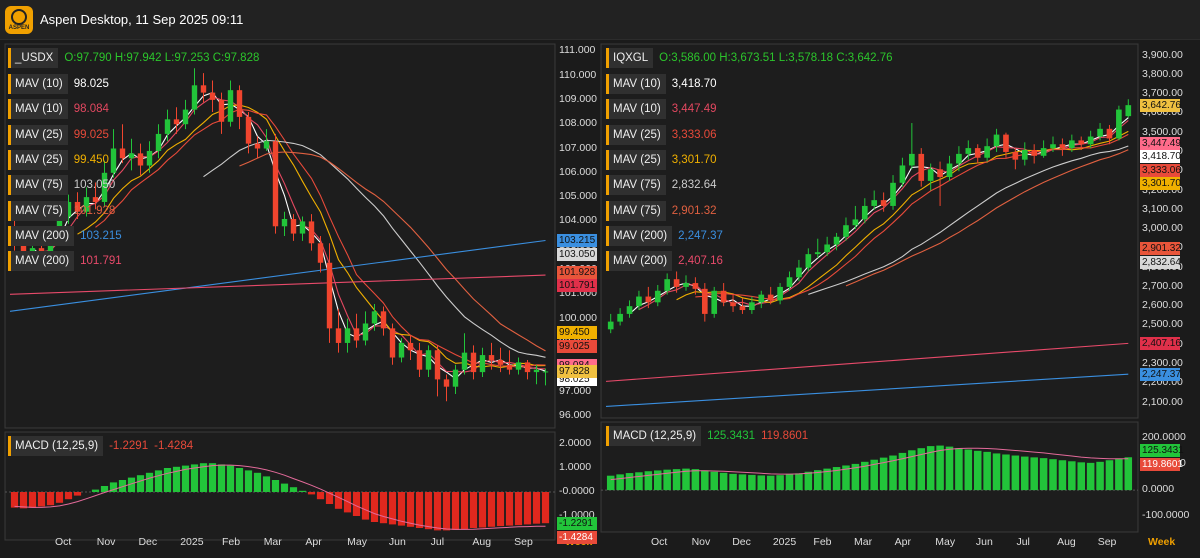  Describe the element at coordinates (38, 210) in the screenshot. I see `indicator-label: MAV (75)` at that location.